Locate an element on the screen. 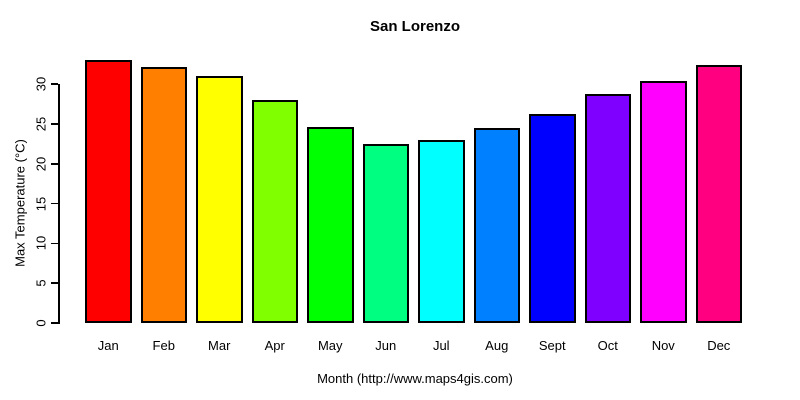  bar-jul is located at coordinates (441, 231).